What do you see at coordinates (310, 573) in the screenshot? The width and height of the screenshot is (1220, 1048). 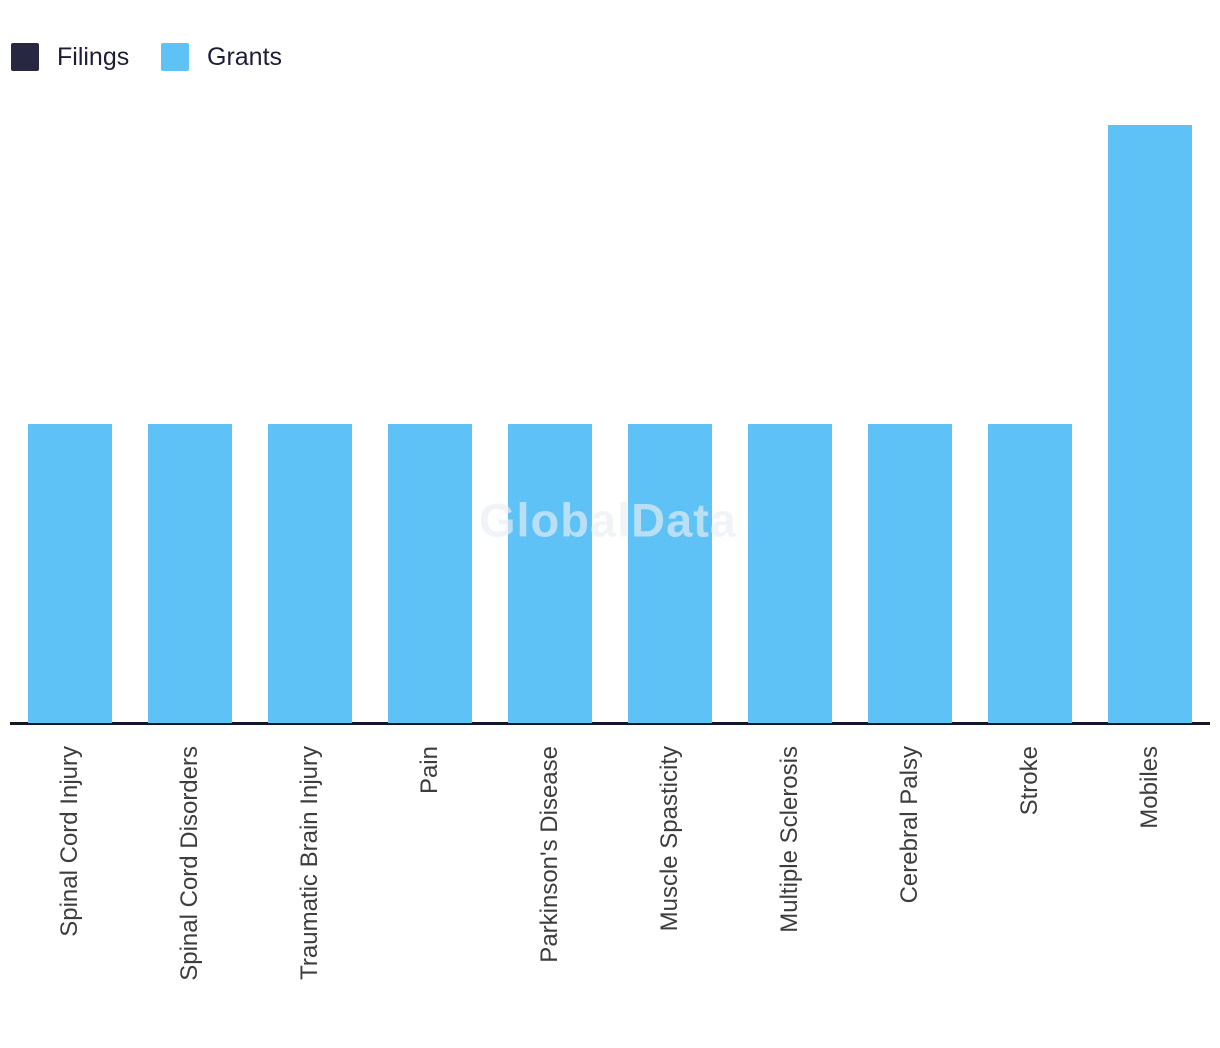 I see `grants-bar-traumatic-brain-injury` at bounding box center [310, 573].